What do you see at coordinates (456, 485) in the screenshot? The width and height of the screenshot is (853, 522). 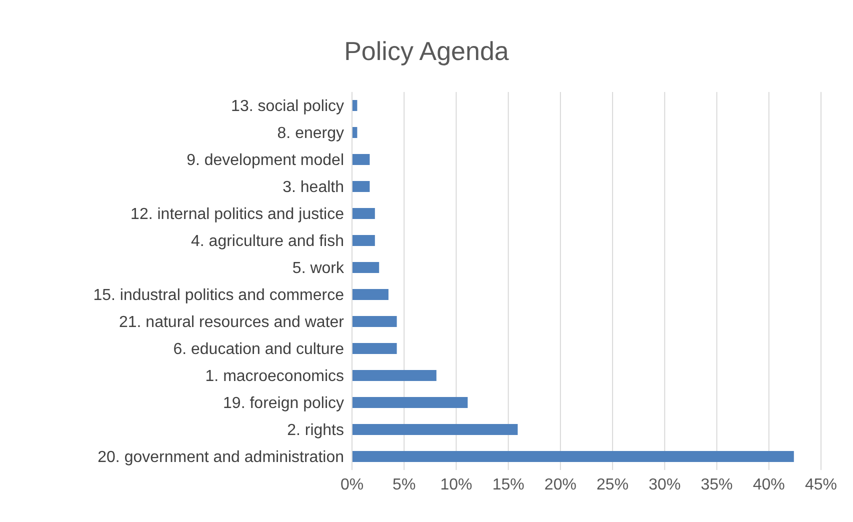 I see `x-tick-label: 10%` at bounding box center [456, 485].